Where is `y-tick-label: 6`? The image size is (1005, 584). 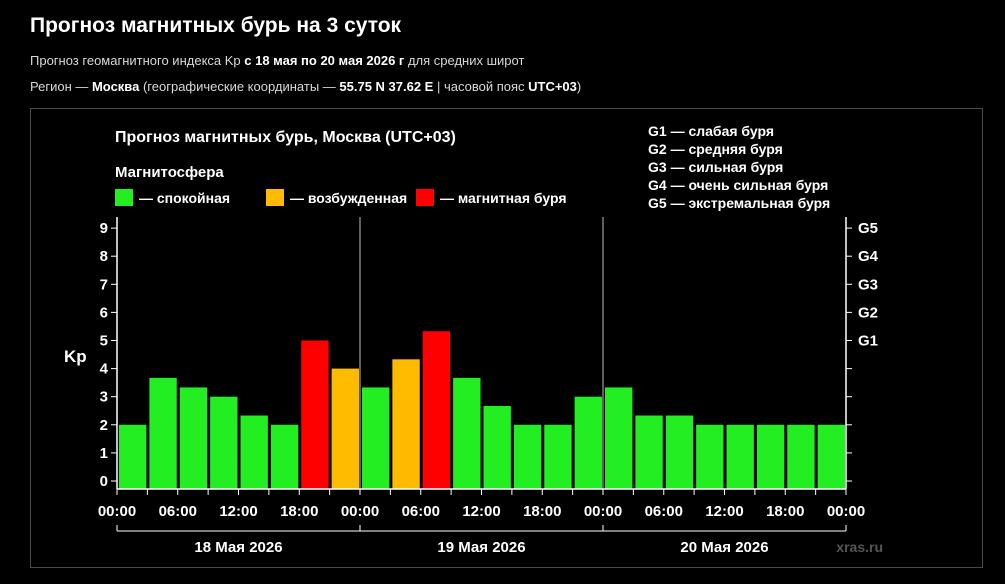
y-tick-label: 6 is located at coordinates (104, 312).